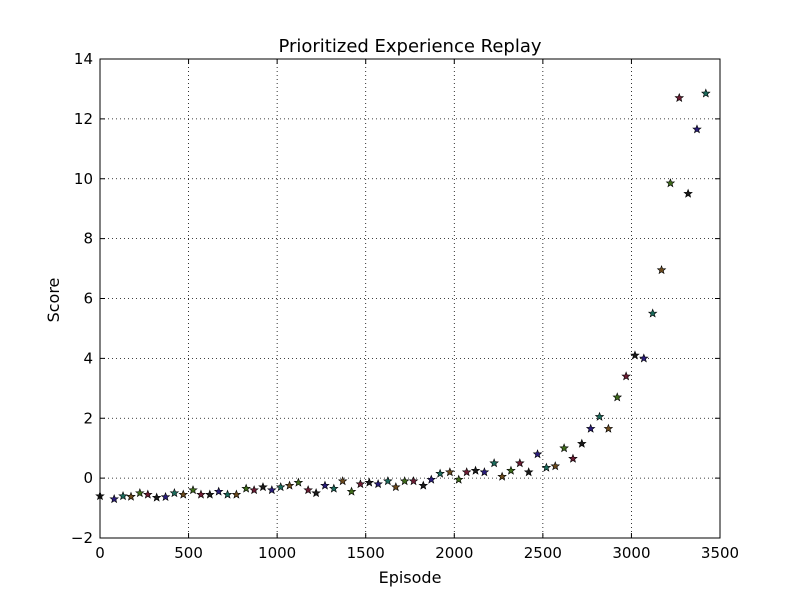 The width and height of the screenshot is (800, 598). What do you see at coordinates (543, 553) in the screenshot?
I see `x-tick-label: 2500` at bounding box center [543, 553].